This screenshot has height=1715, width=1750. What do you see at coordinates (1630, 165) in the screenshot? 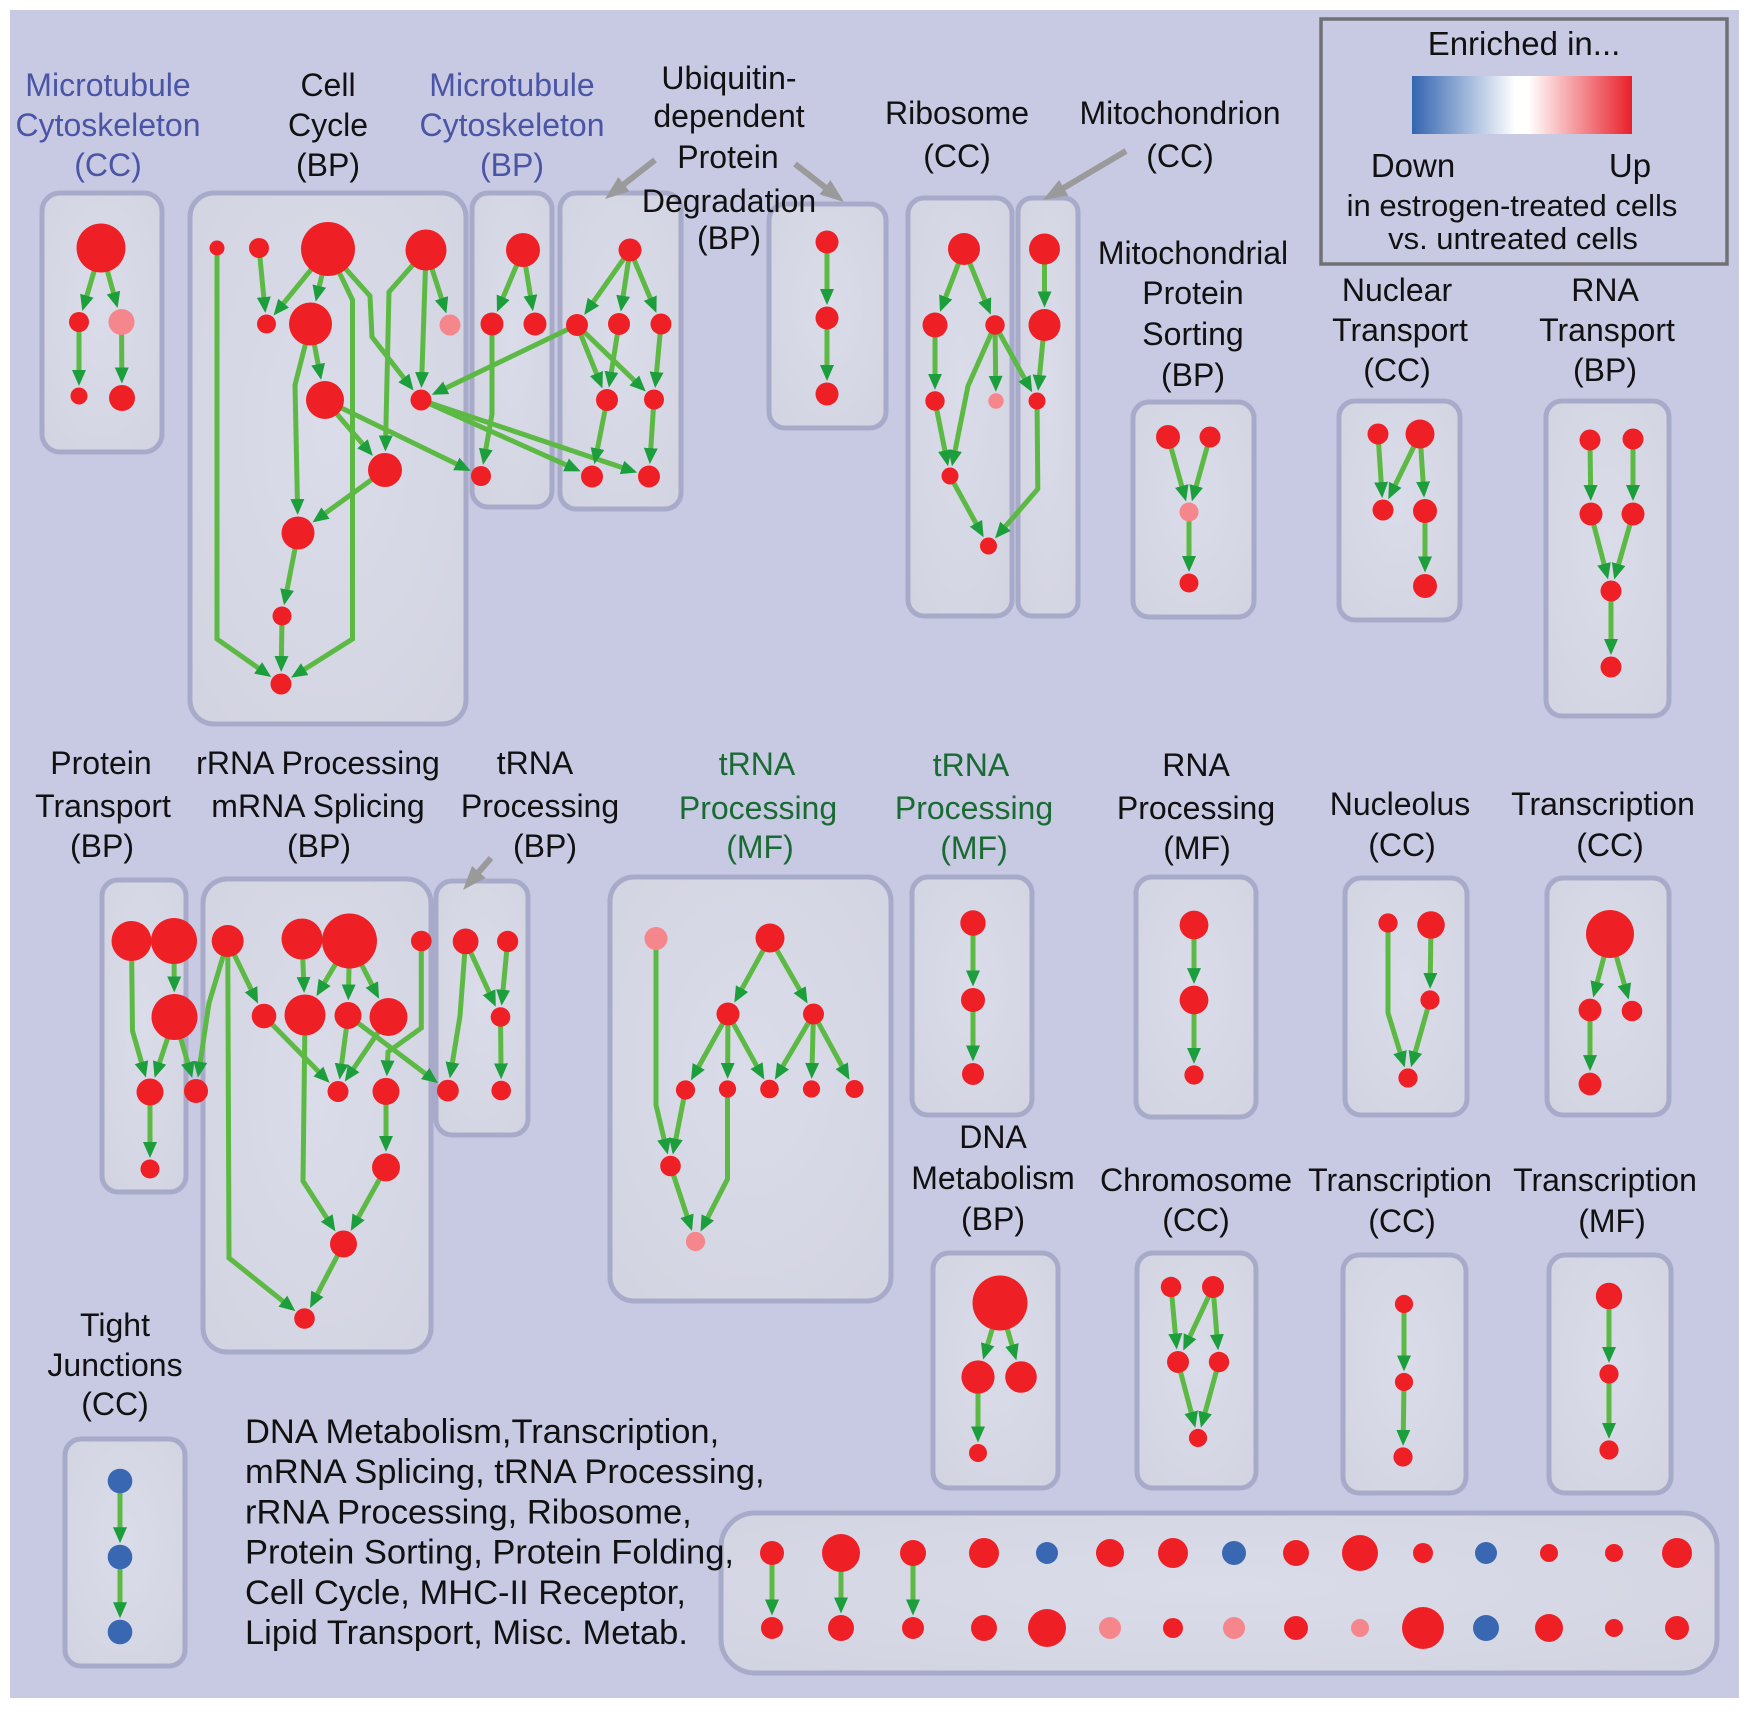
I see `svg-text: Up` at bounding box center [1630, 165].